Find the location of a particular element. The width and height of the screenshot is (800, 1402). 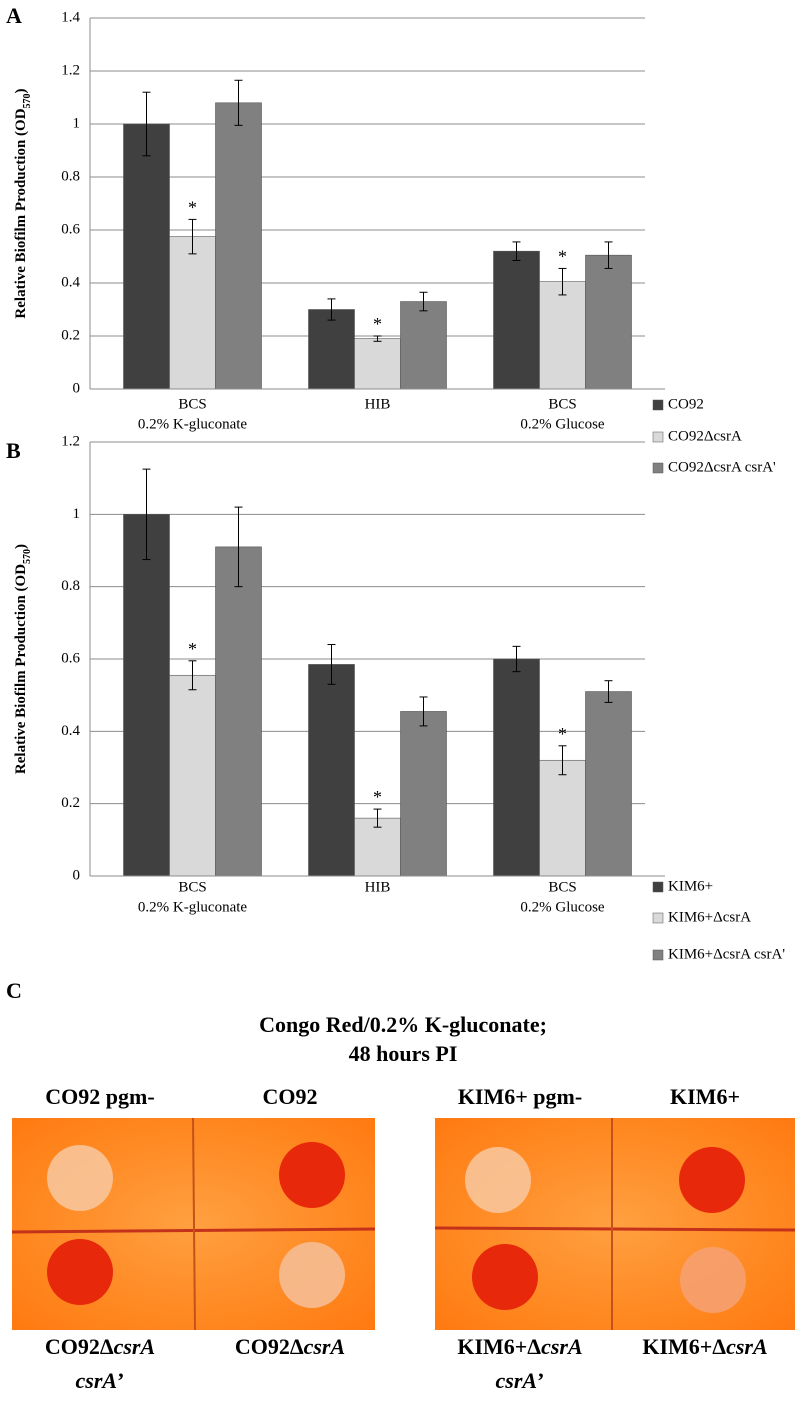

panel-title: Congo Red/0.2% K-gluconate; is located at coordinates (403, 1024).